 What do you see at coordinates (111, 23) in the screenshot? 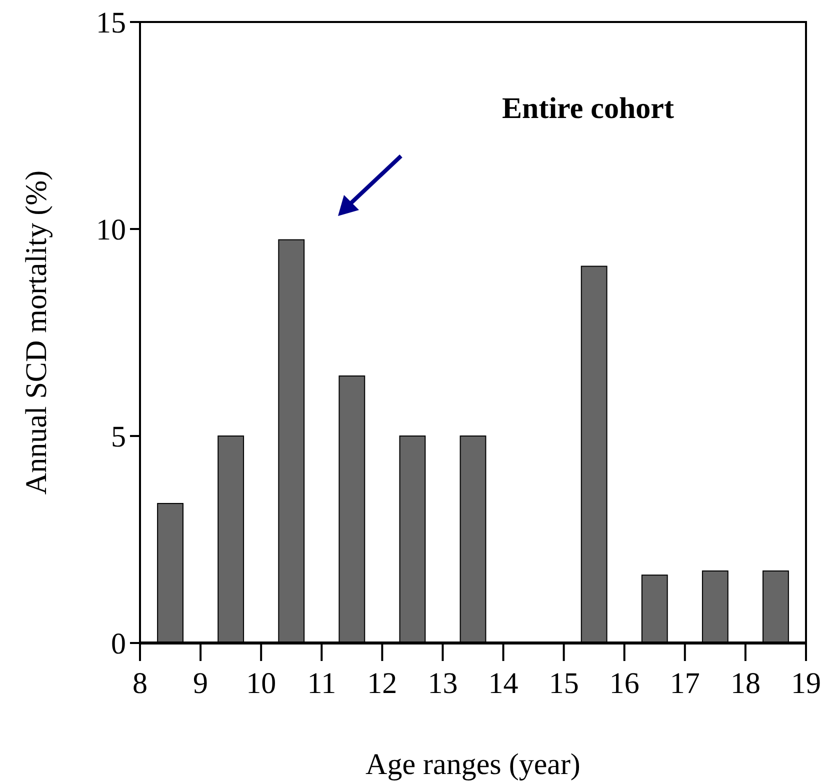
I see `y-tick-label: 15` at bounding box center [111, 23].